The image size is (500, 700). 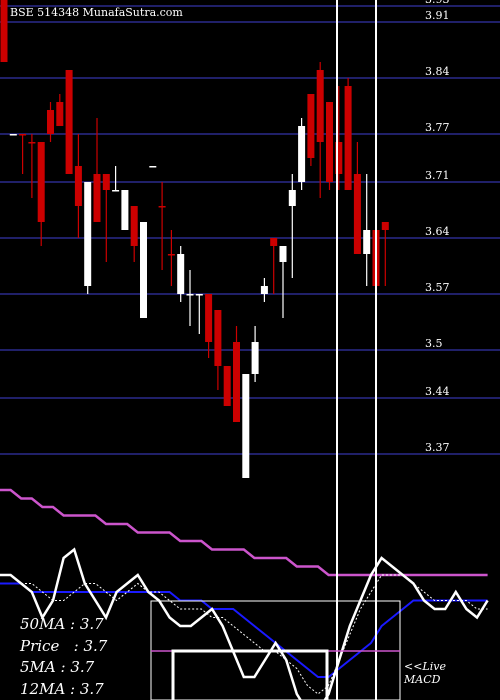 I want to click on cursor-overlay, so click(x=356, y=350).